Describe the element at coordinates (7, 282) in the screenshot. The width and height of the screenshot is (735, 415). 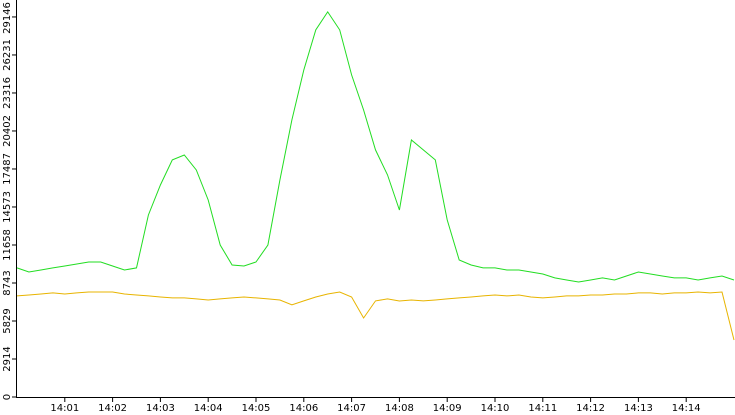
I see `y-tick-label: 8743` at that location.